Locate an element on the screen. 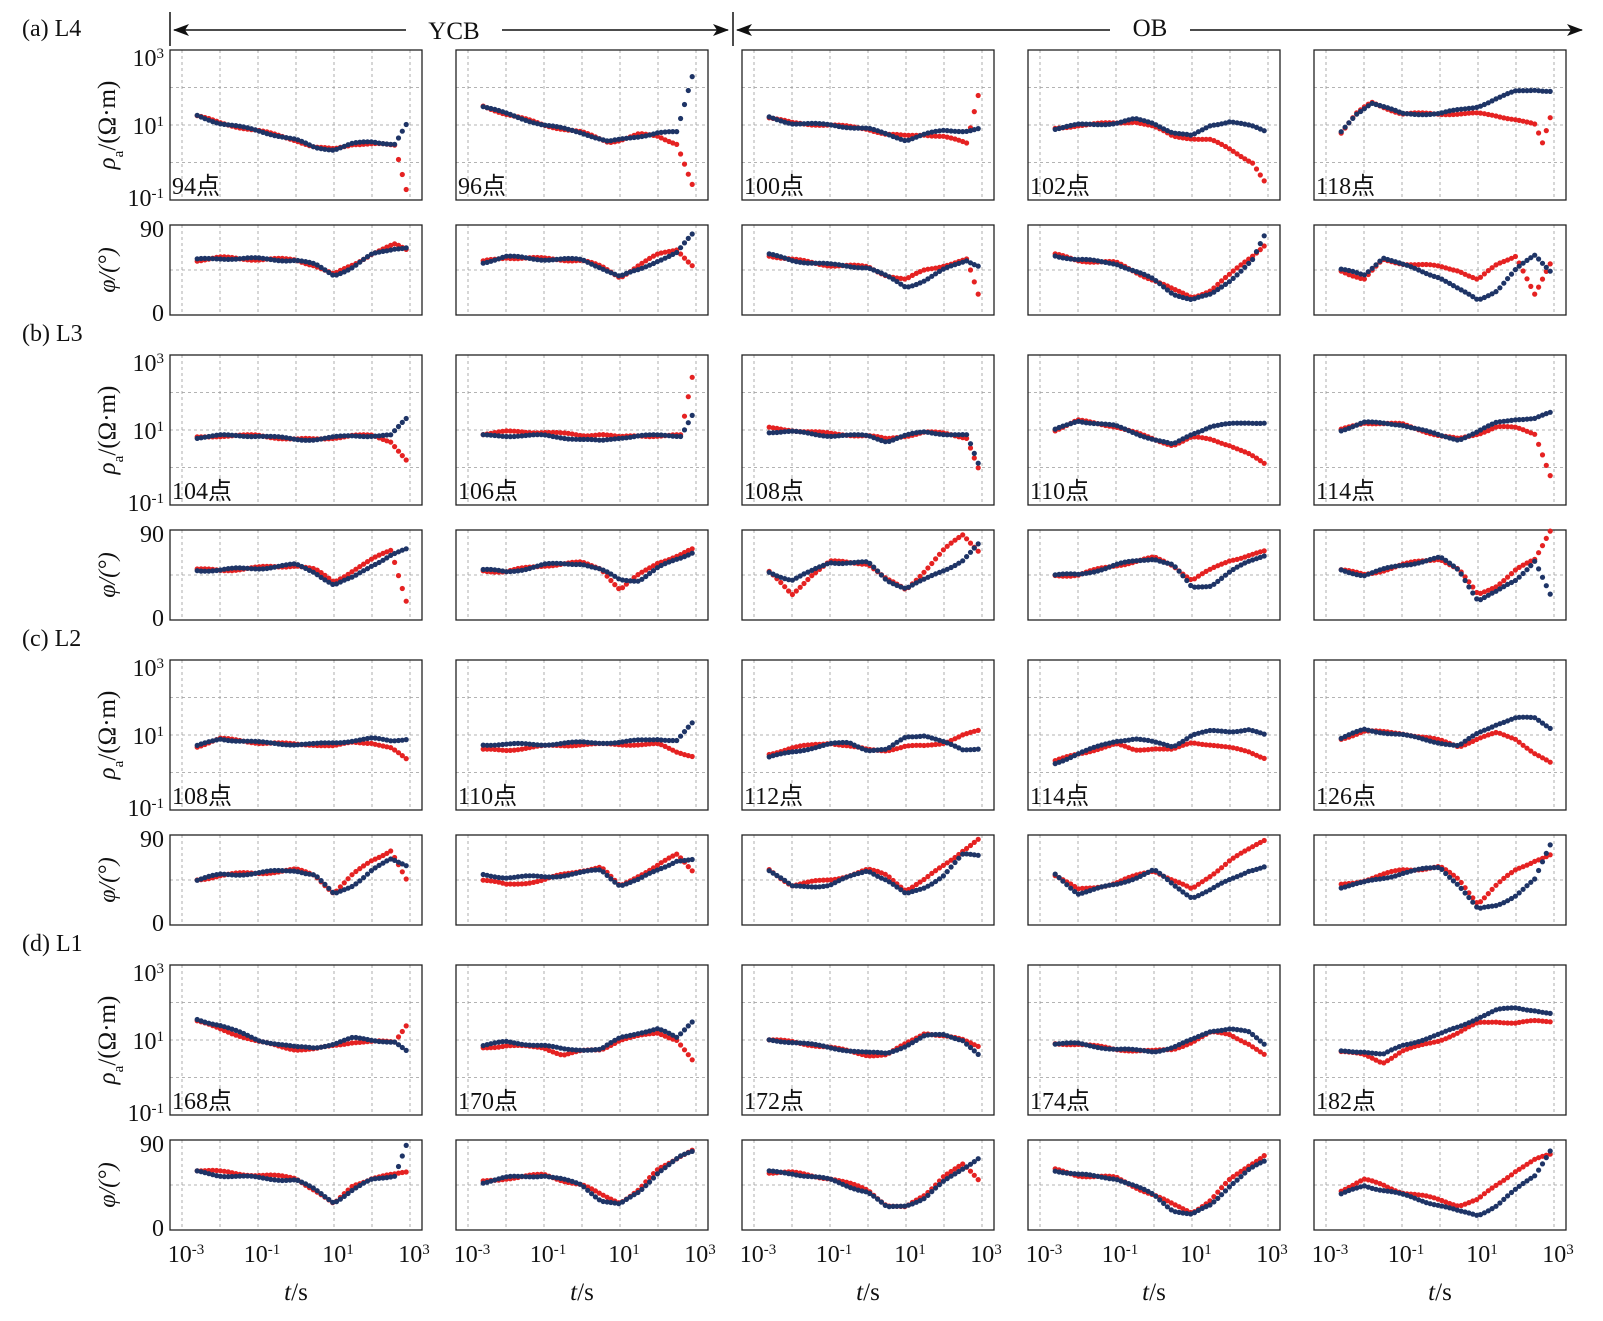 The height and width of the screenshot is (1321, 1603). rho-series-a is located at coordinates (1445, 1041).